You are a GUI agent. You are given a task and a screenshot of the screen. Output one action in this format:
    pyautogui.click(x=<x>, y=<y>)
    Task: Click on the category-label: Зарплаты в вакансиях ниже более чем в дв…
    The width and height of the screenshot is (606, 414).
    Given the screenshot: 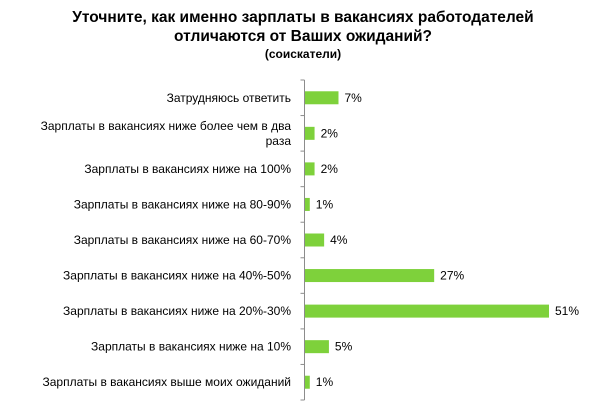 What is the action you would take?
    pyautogui.click(x=166, y=133)
    